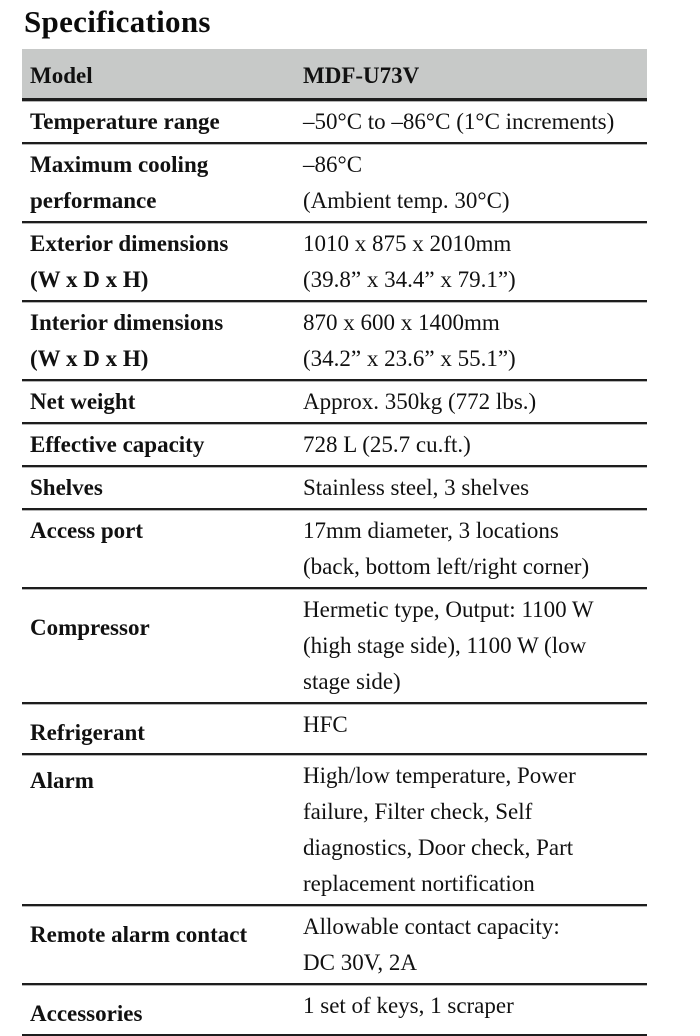  Describe the element at coordinates (162, 262) in the screenshot. I see `spec-label: Exterior dimensions (W x D x H)` at that location.